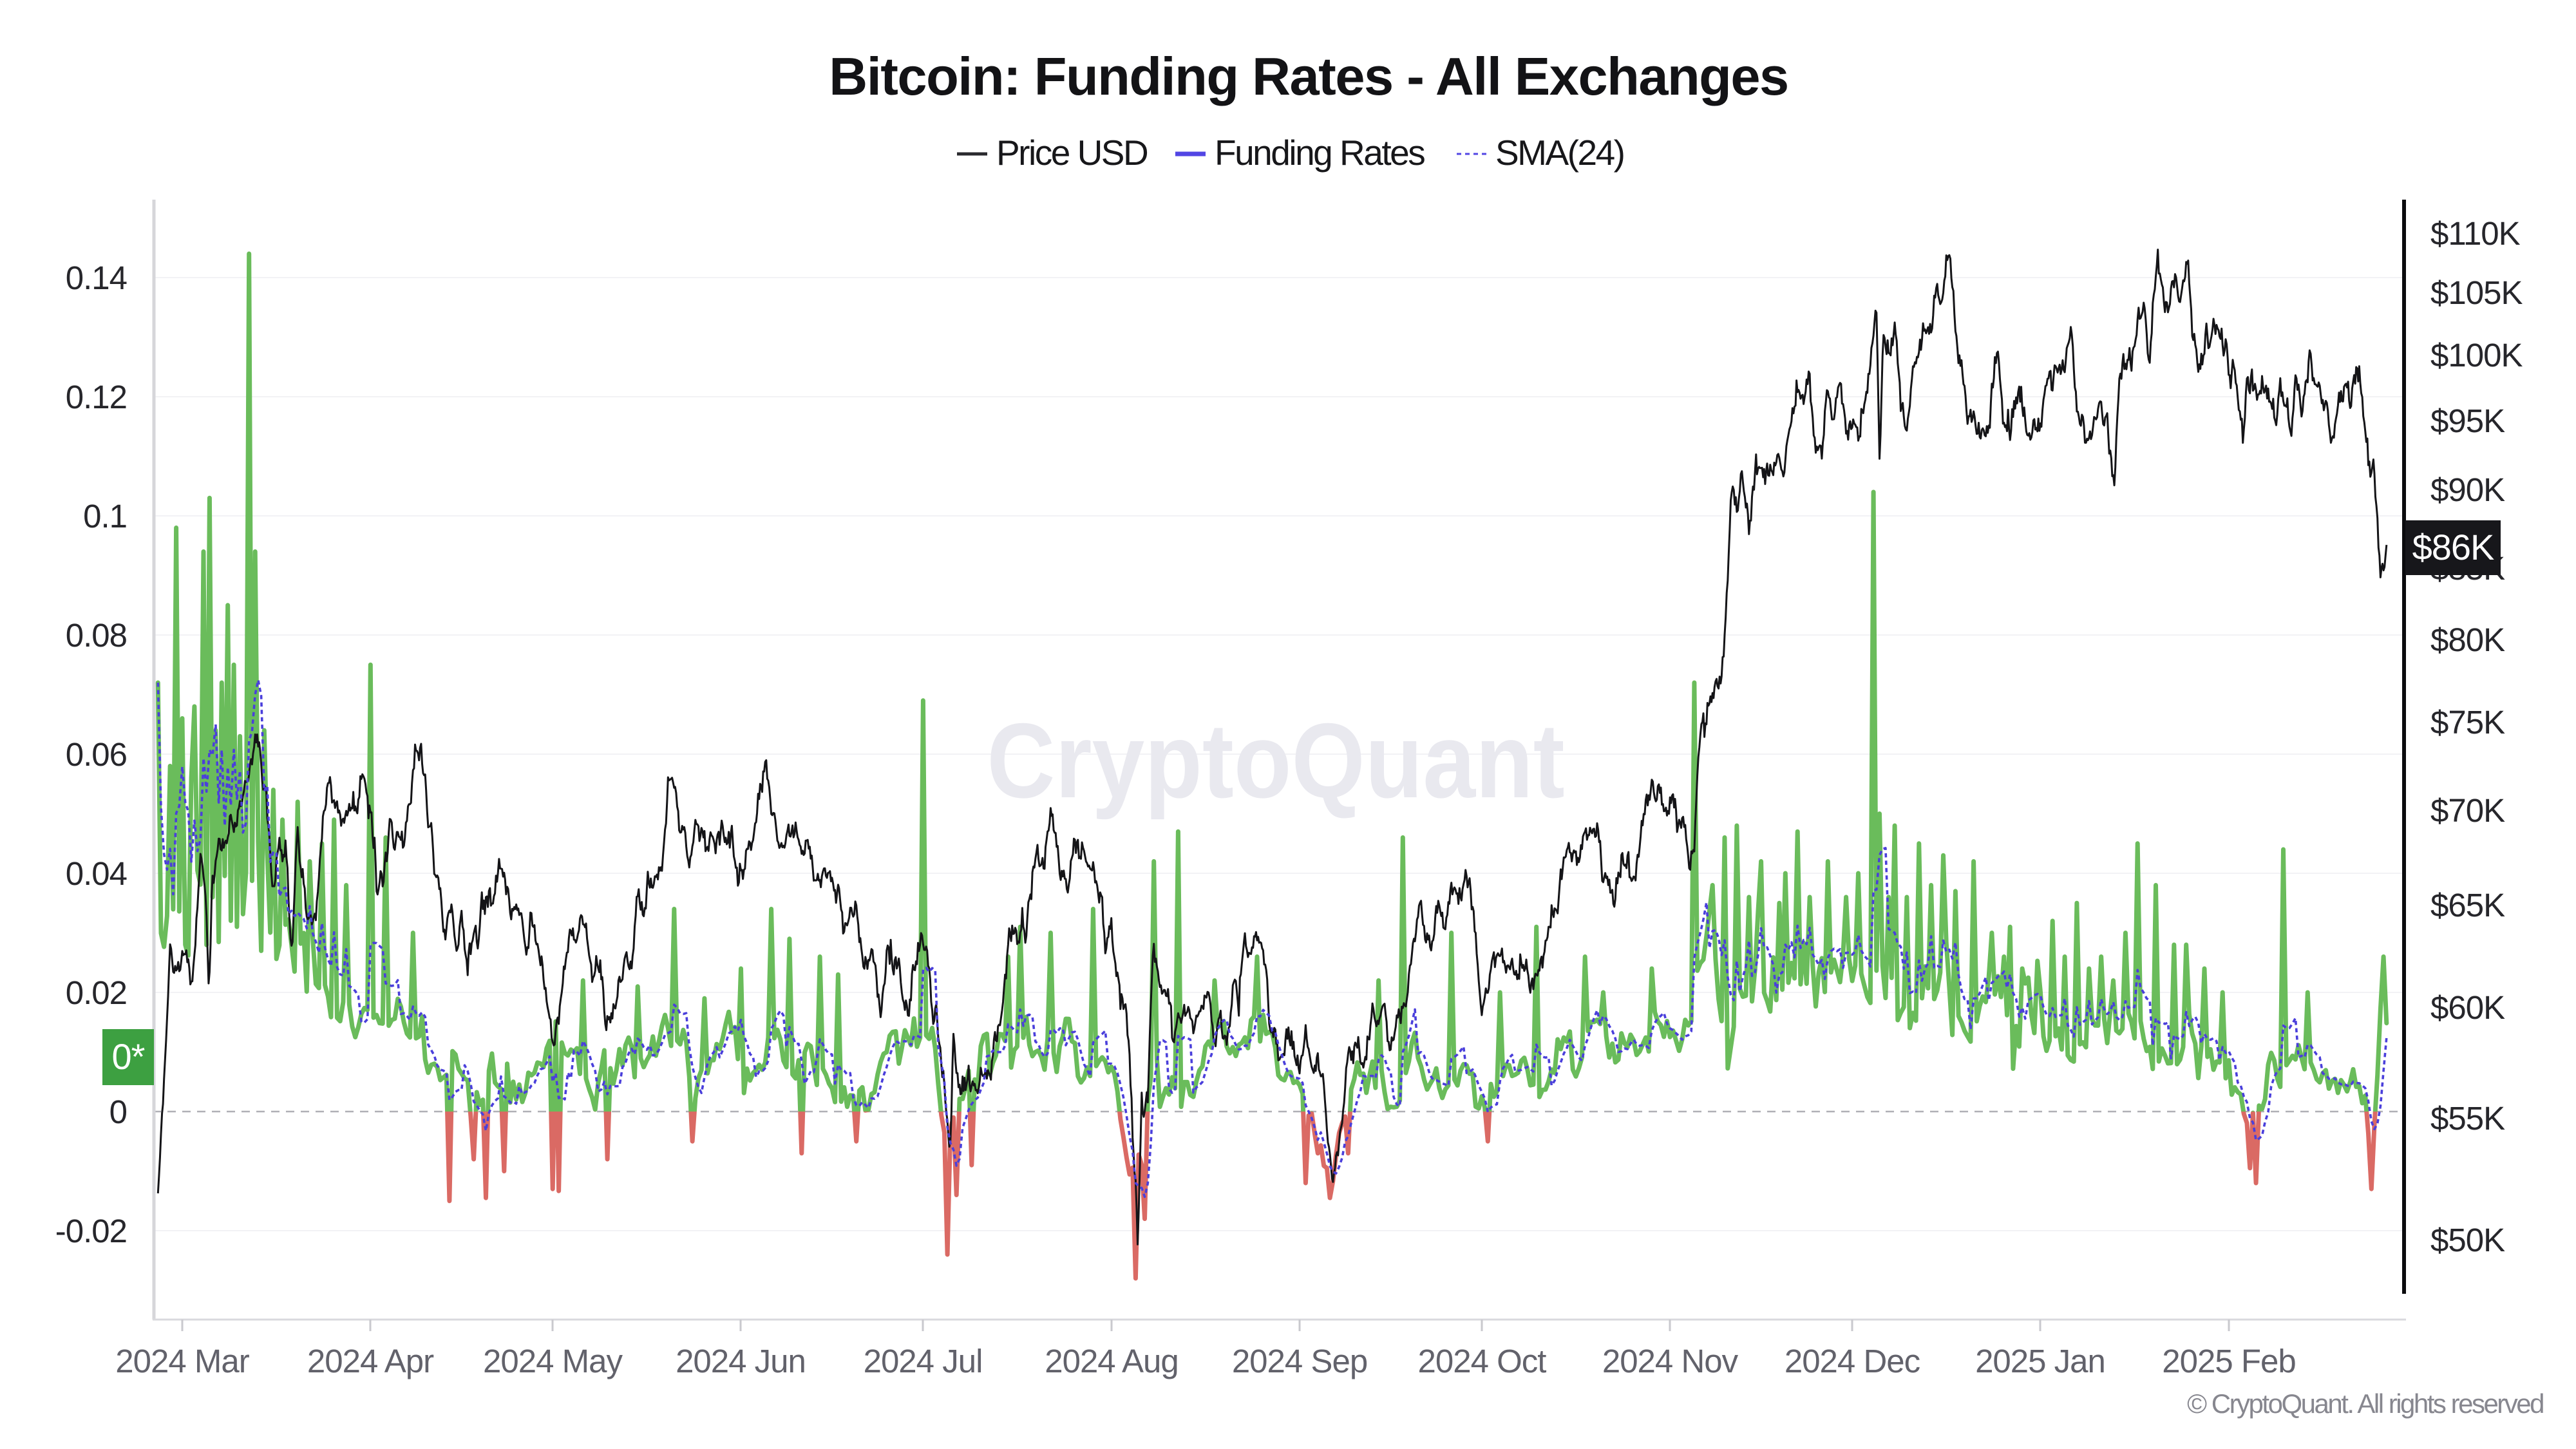 This screenshot has height=1449, width=2576. I want to click on svg-text: $75K, so click(2467, 722).